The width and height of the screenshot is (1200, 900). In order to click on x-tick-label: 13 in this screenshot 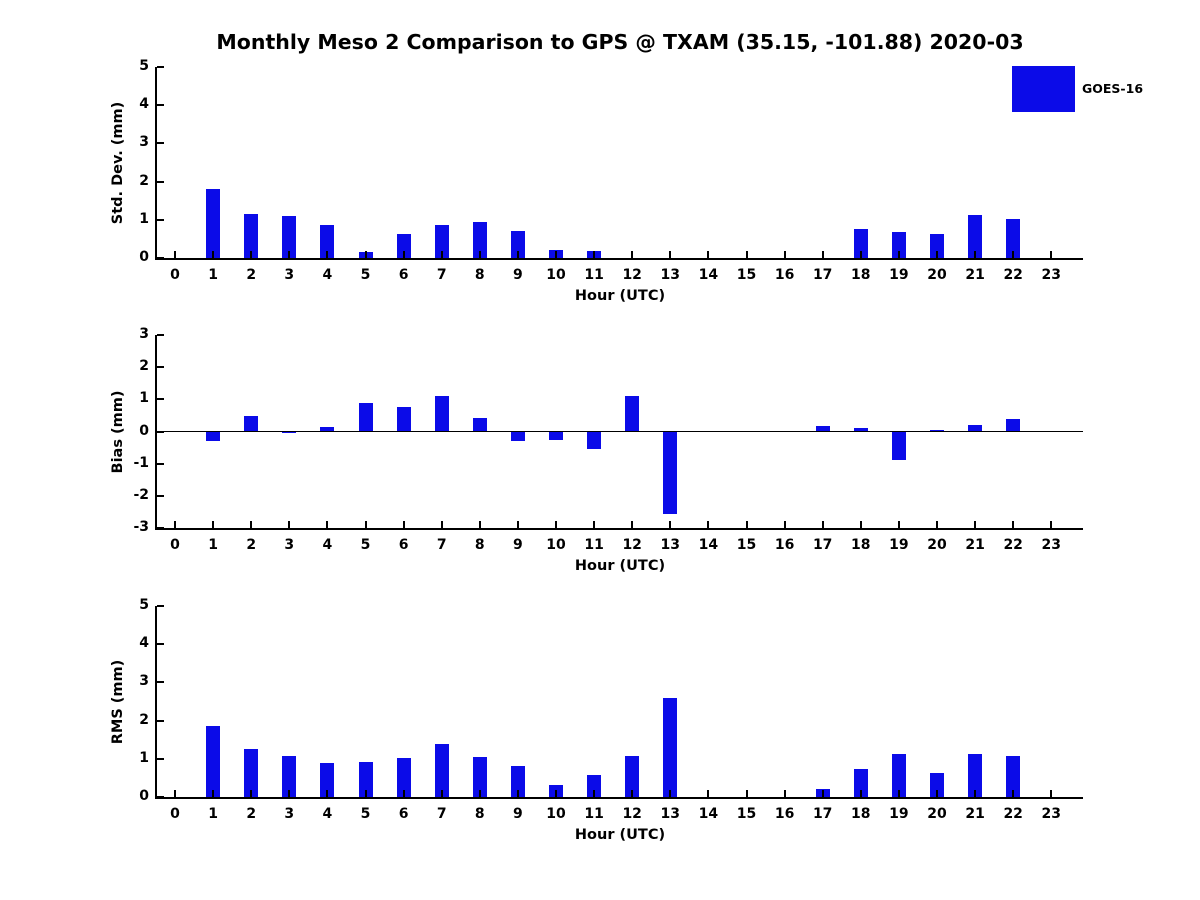, I will do `click(670, 545)`.